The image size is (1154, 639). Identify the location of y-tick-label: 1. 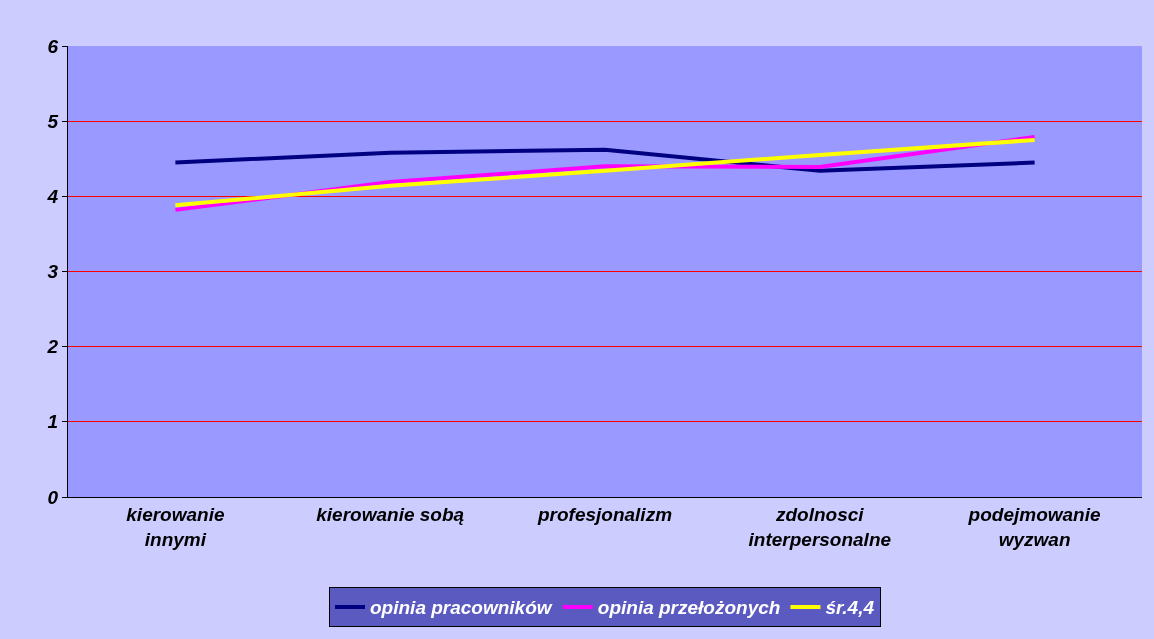
(53, 422).